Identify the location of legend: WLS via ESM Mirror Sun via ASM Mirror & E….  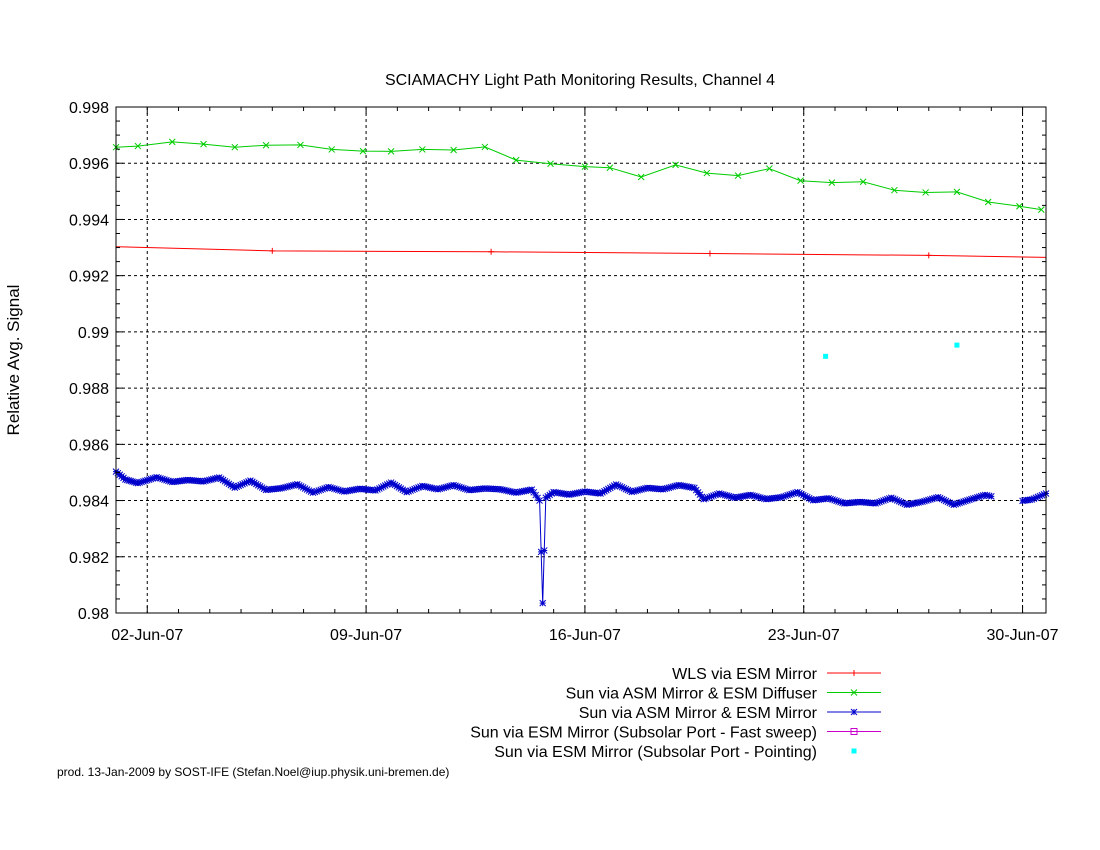
(675, 713).